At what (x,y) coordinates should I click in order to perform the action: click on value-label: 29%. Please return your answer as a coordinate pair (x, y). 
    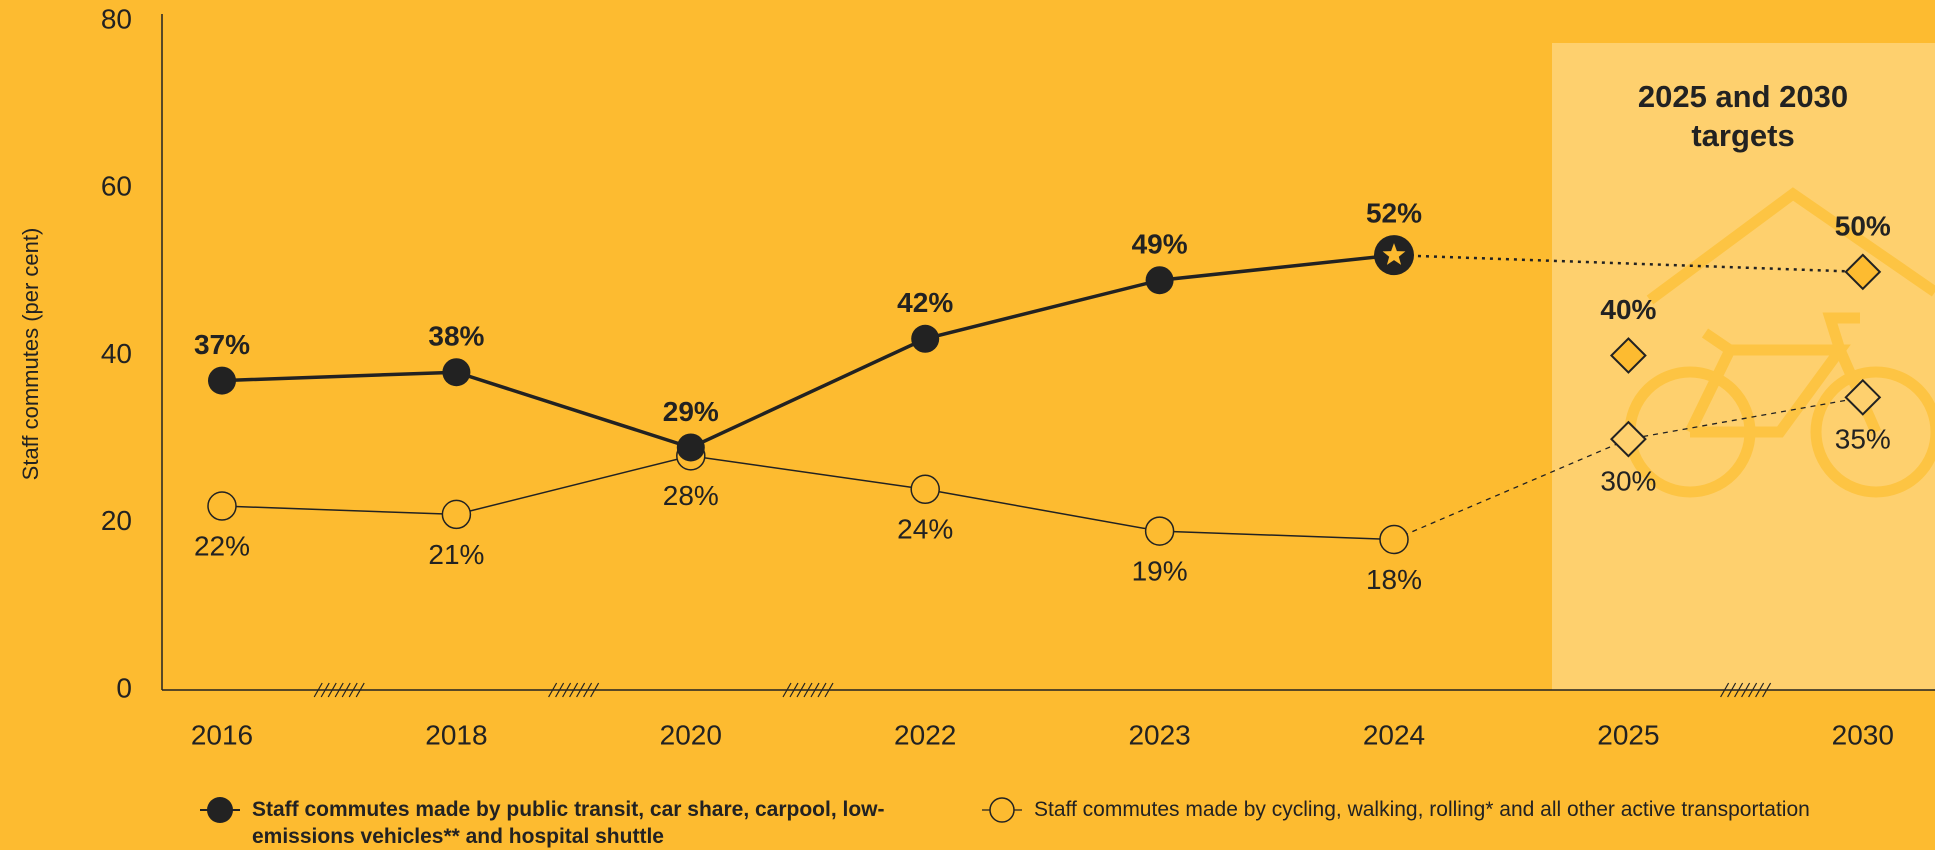
    Looking at the image, I should click on (691, 411).